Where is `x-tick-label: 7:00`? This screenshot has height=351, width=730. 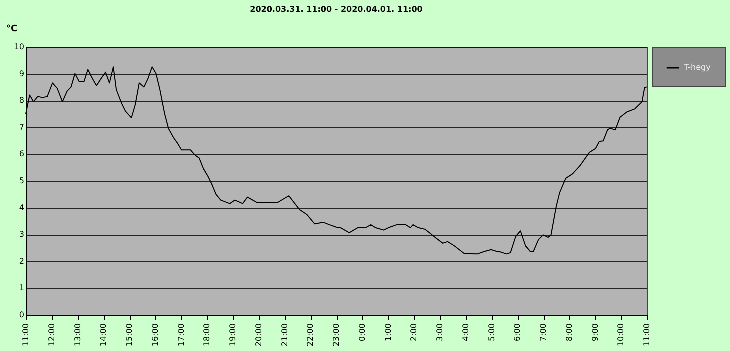 x-tick-label: 7:00 is located at coordinates (543, 333).